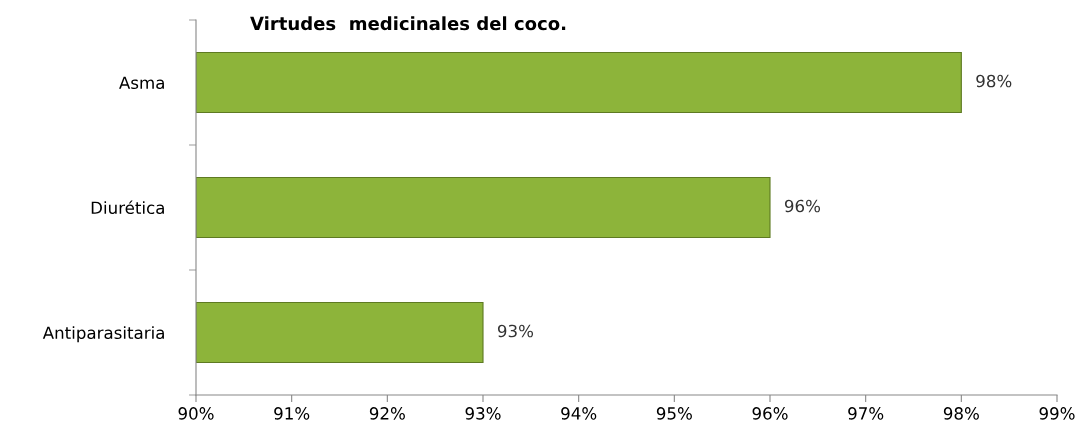 This screenshot has width=1084, height=443. Describe the element at coordinates (387, 413) in the screenshot. I see `x-tick-label: 92%` at that location.